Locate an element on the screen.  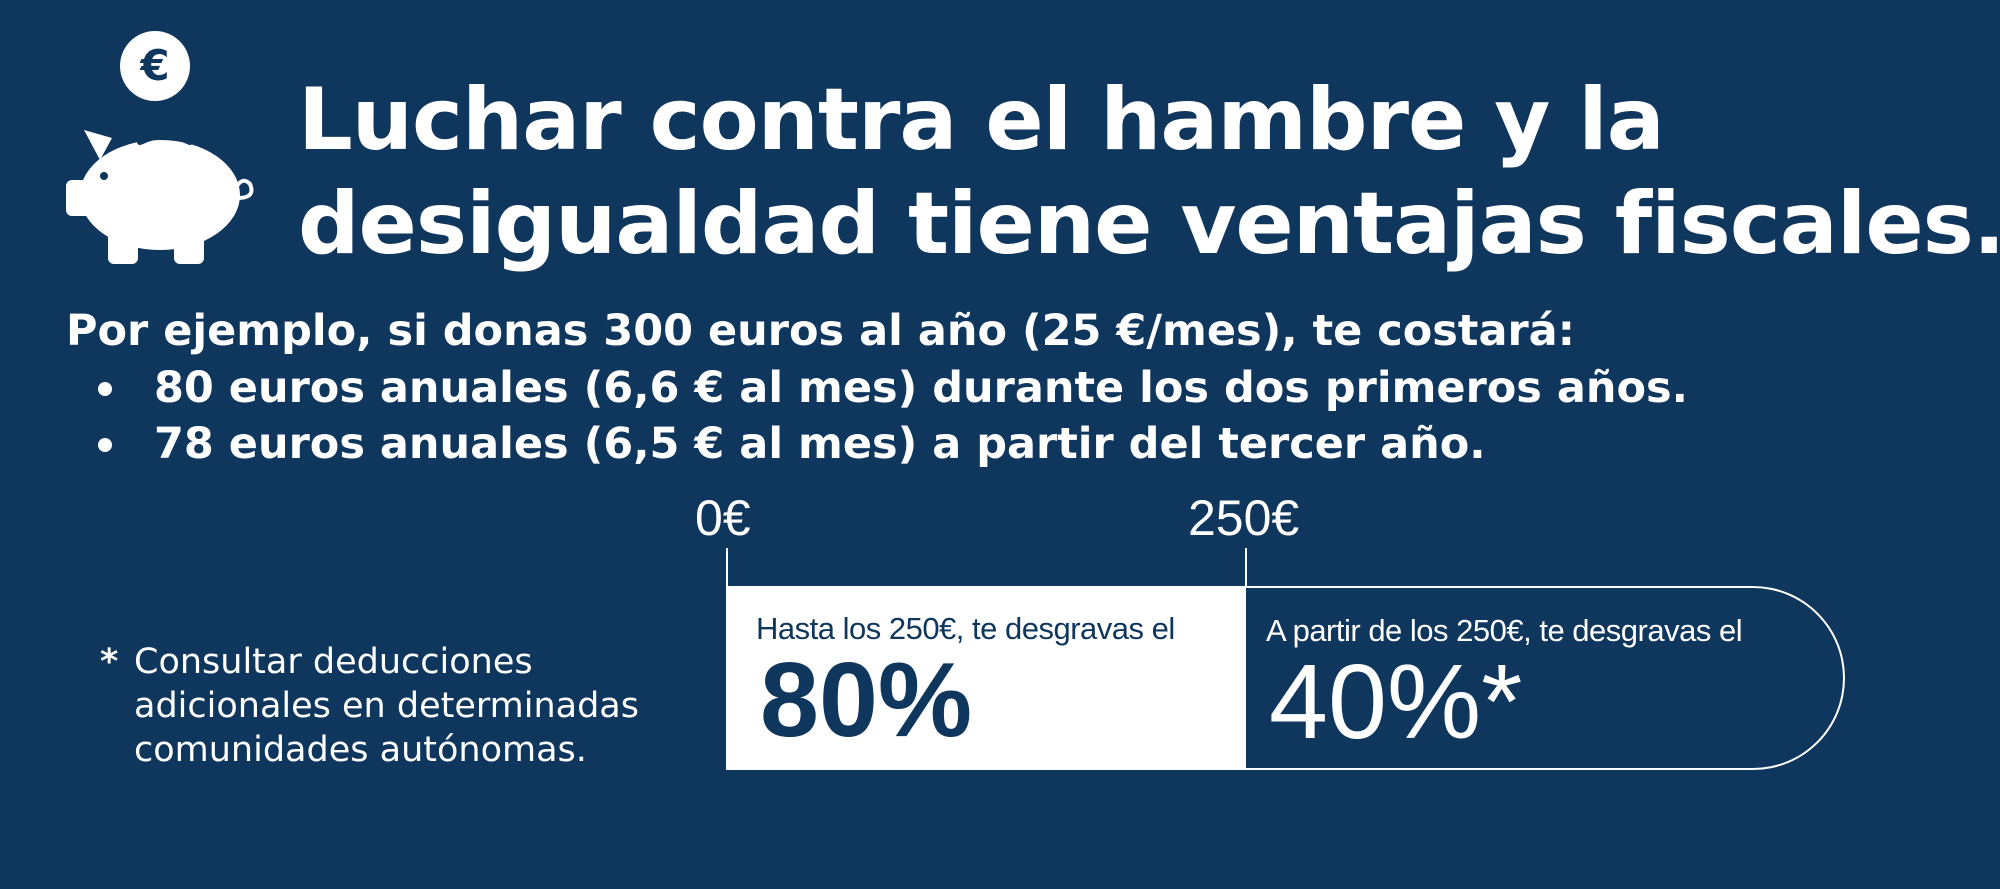
deduction-high-caption: A partir de los 250€, te desgravas el is located at coordinates (1504, 630).